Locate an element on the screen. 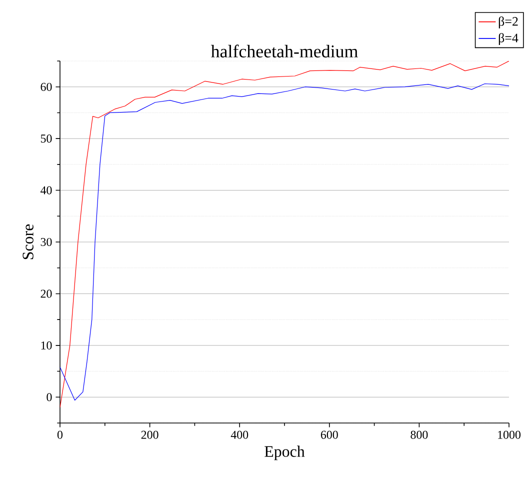  y-tick-label: 20 is located at coordinates (46, 294).